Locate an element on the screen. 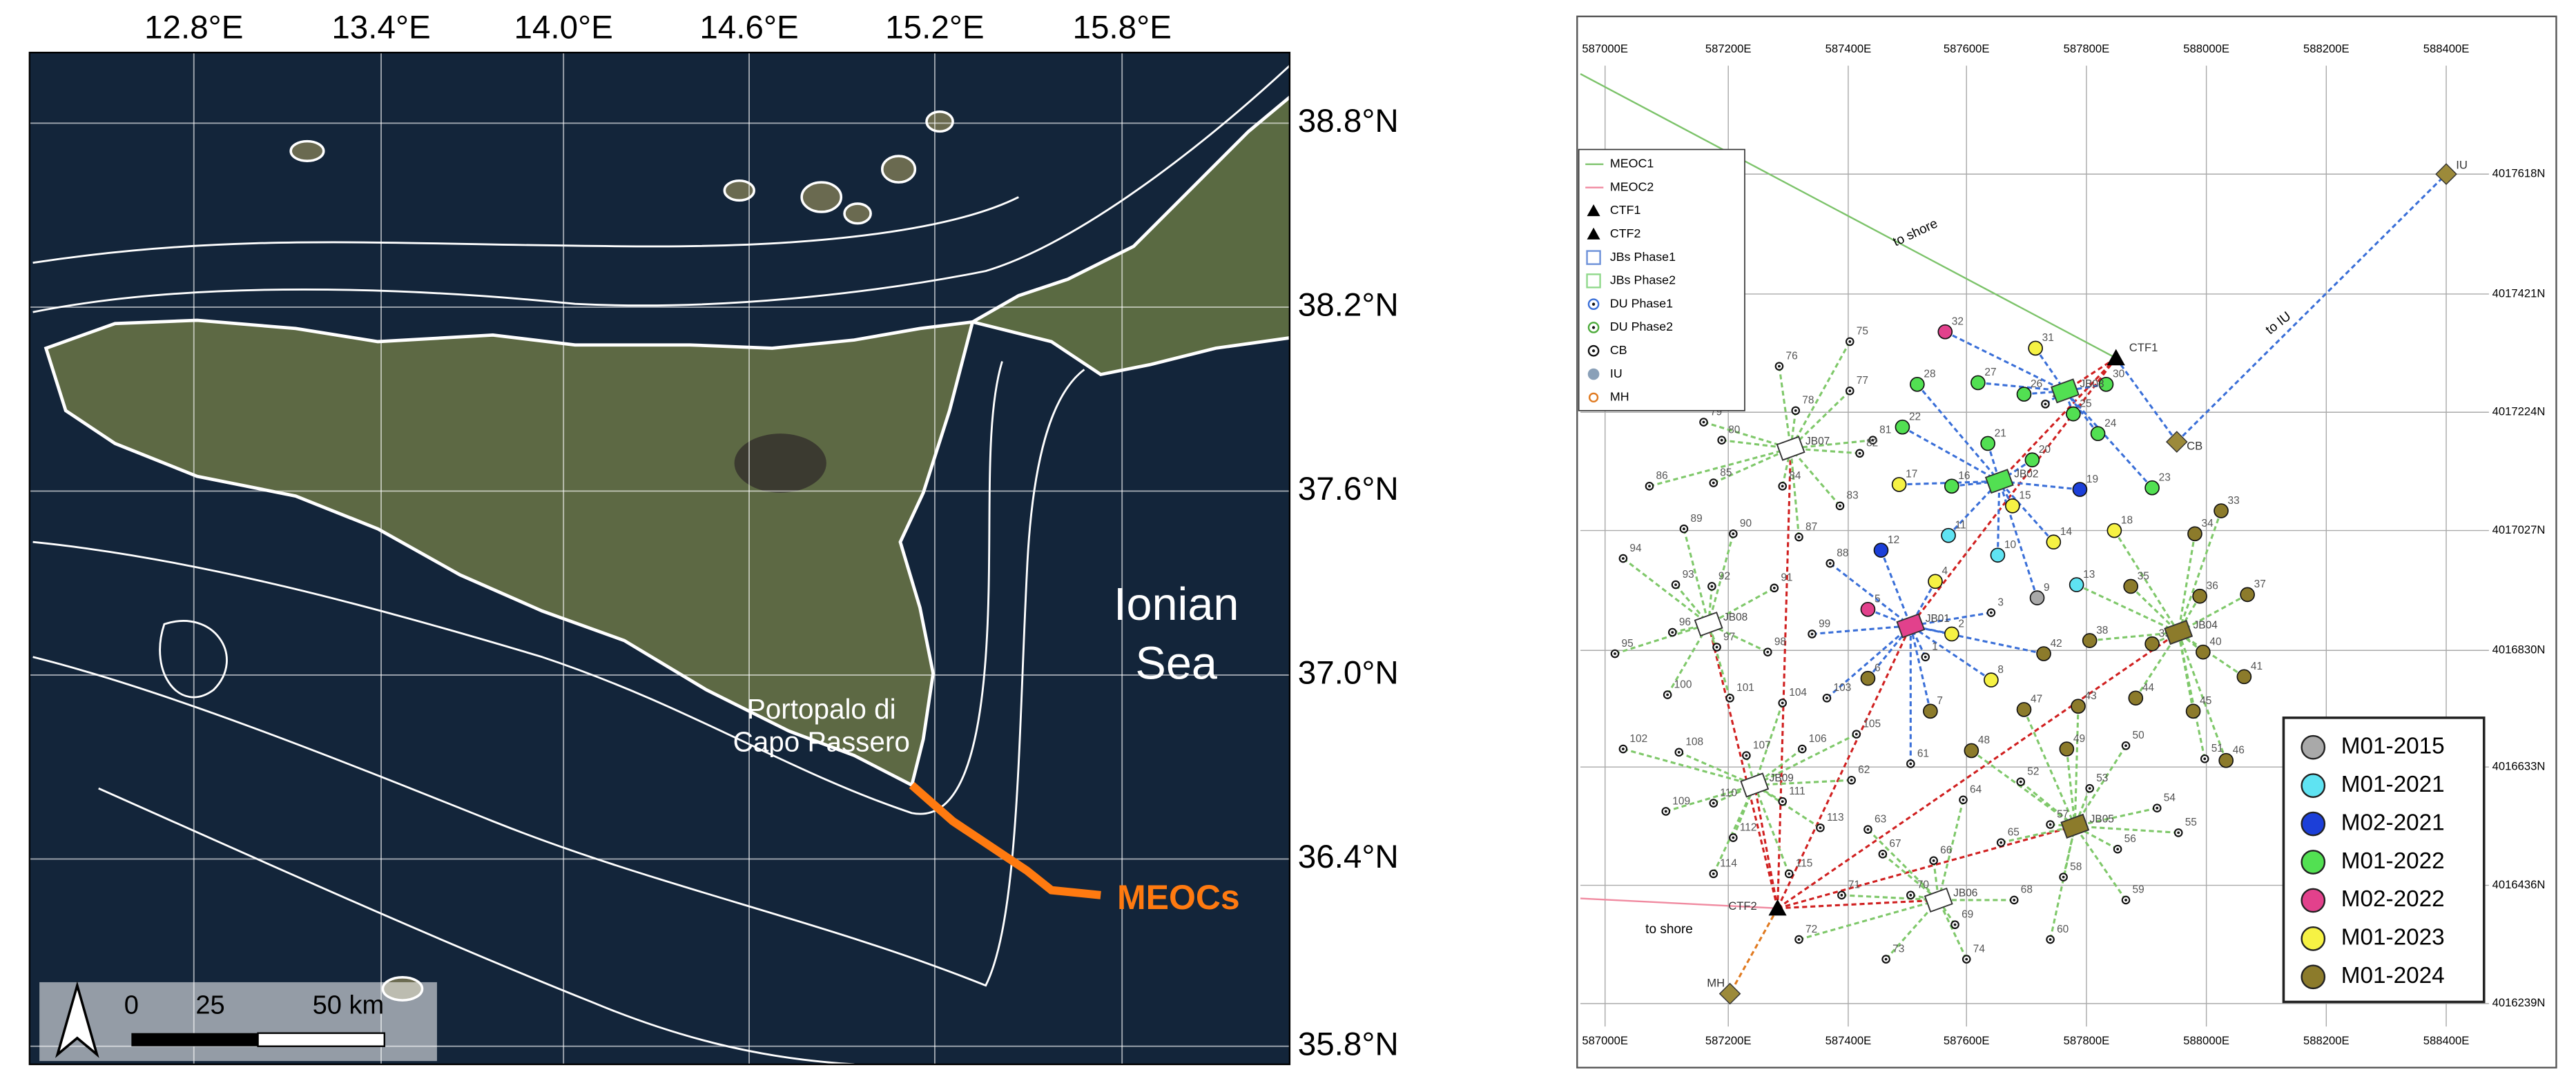 Image resolution: width=2576 pixels, height=1092 pixels. du-label: 111 is located at coordinates (1797, 791).